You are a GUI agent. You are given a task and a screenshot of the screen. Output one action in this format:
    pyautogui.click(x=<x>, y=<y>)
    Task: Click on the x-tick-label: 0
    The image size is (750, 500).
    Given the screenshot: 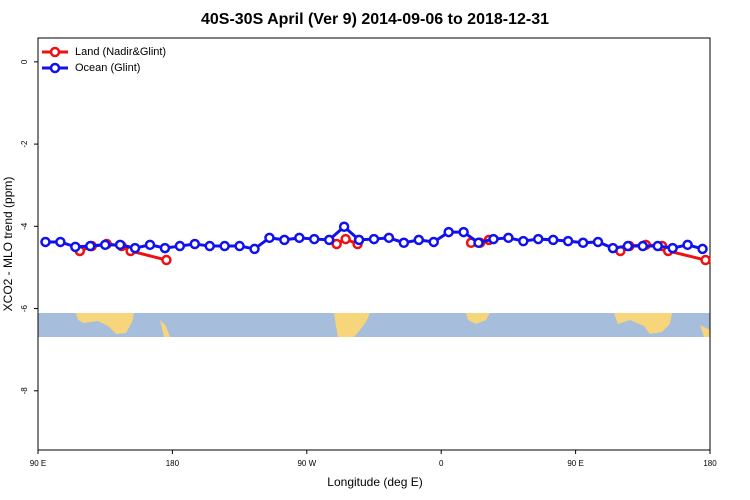 What is the action you would take?
    pyautogui.click(x=441, y=463)
    